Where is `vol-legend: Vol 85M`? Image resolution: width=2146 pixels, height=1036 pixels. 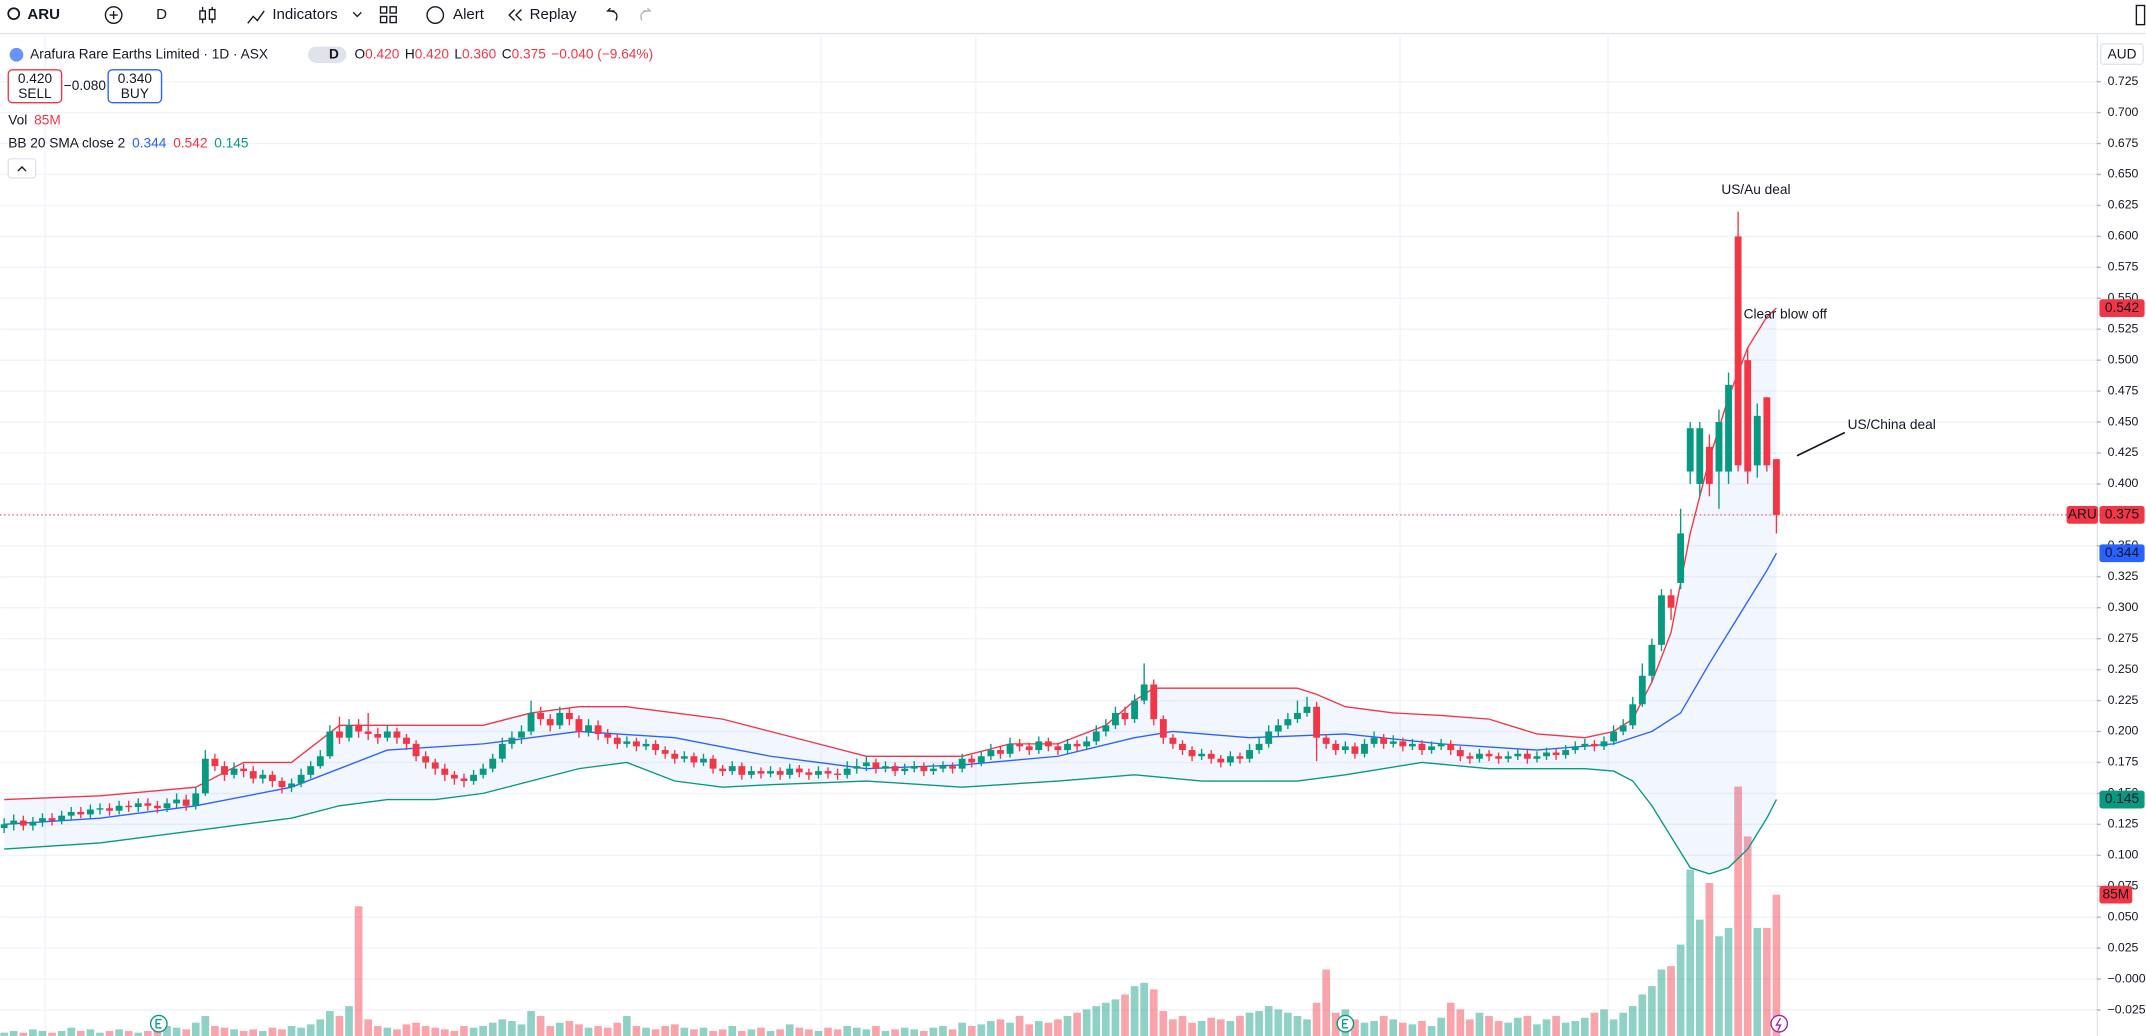
vol-legend: Vol 85M is located at coordinates (34, 119).